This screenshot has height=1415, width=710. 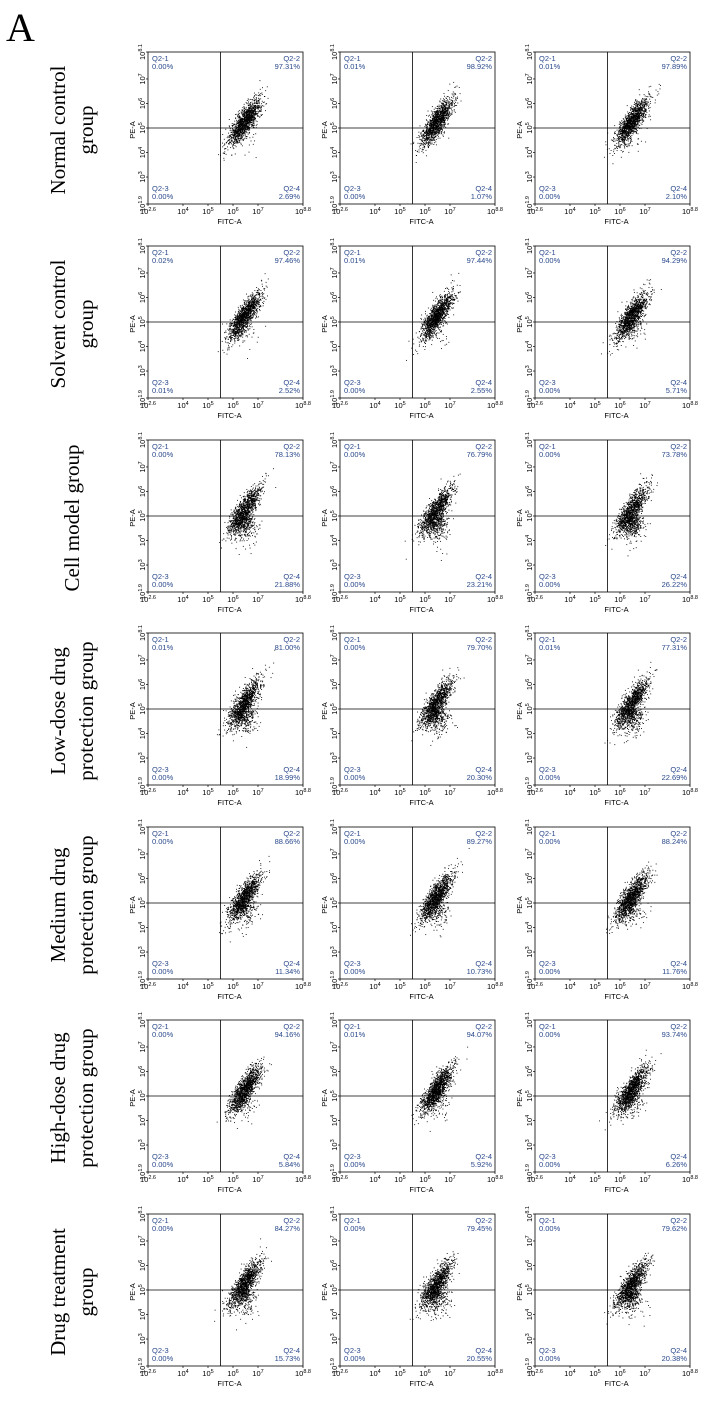 I want to click on y-tick-label: 106, so click(x=334, y=103).